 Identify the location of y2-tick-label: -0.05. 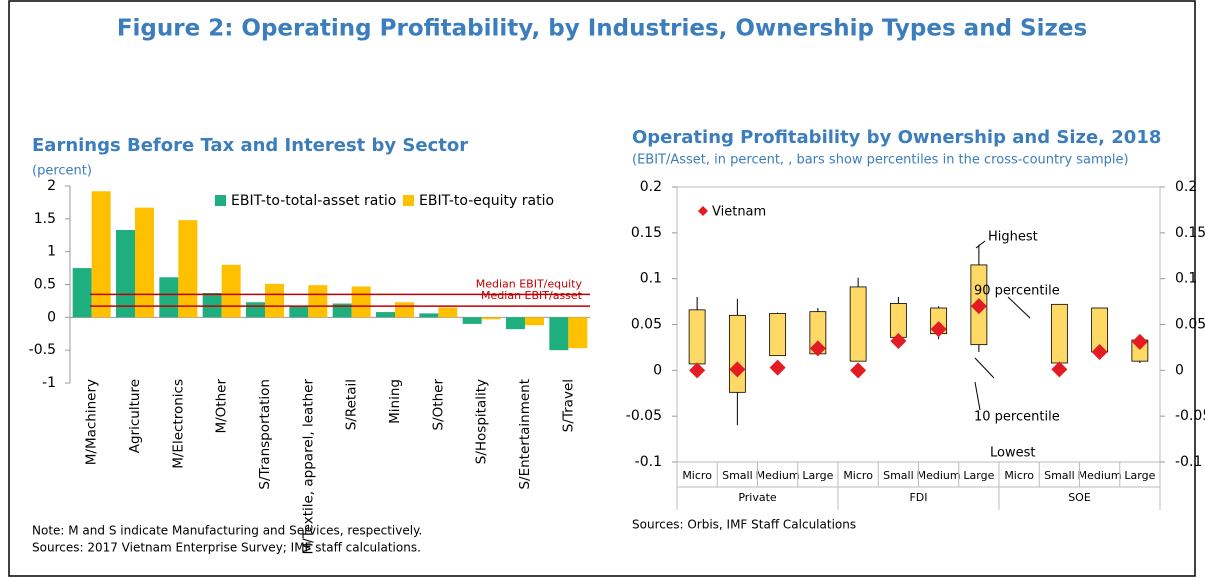
(1190, 416).